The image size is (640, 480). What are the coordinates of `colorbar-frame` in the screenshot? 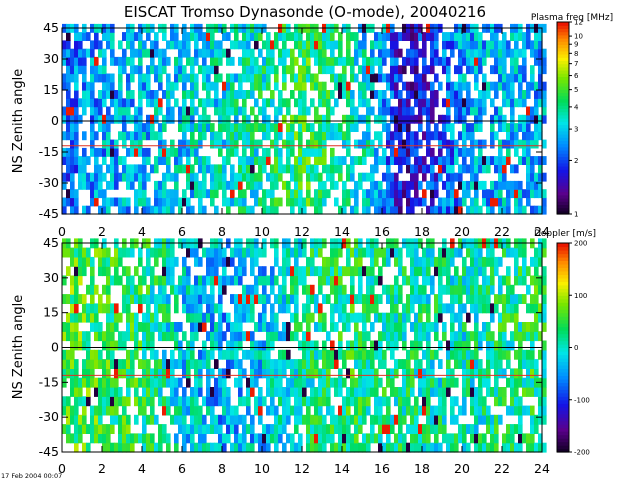 It's located at (563, 118).